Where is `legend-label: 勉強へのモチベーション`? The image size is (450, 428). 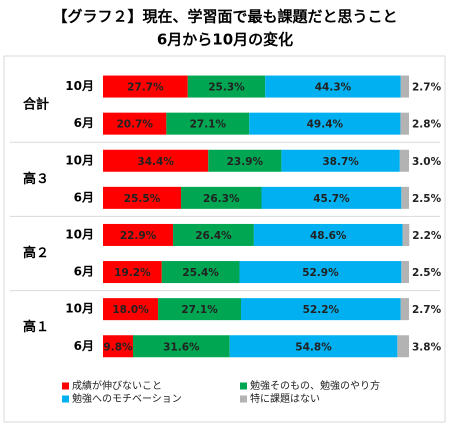 legend-label: 勉強へのモチベーション is located at coordinates (127, 398).